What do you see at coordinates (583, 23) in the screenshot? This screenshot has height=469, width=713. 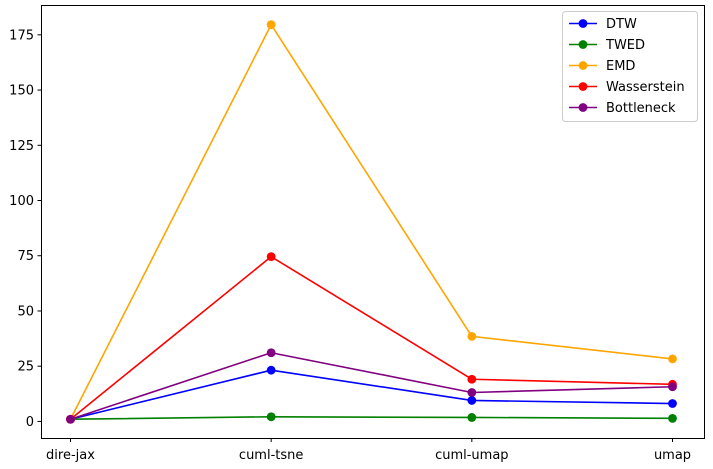 I see `legend-marker-dtw` at bounding box center [583, 23].